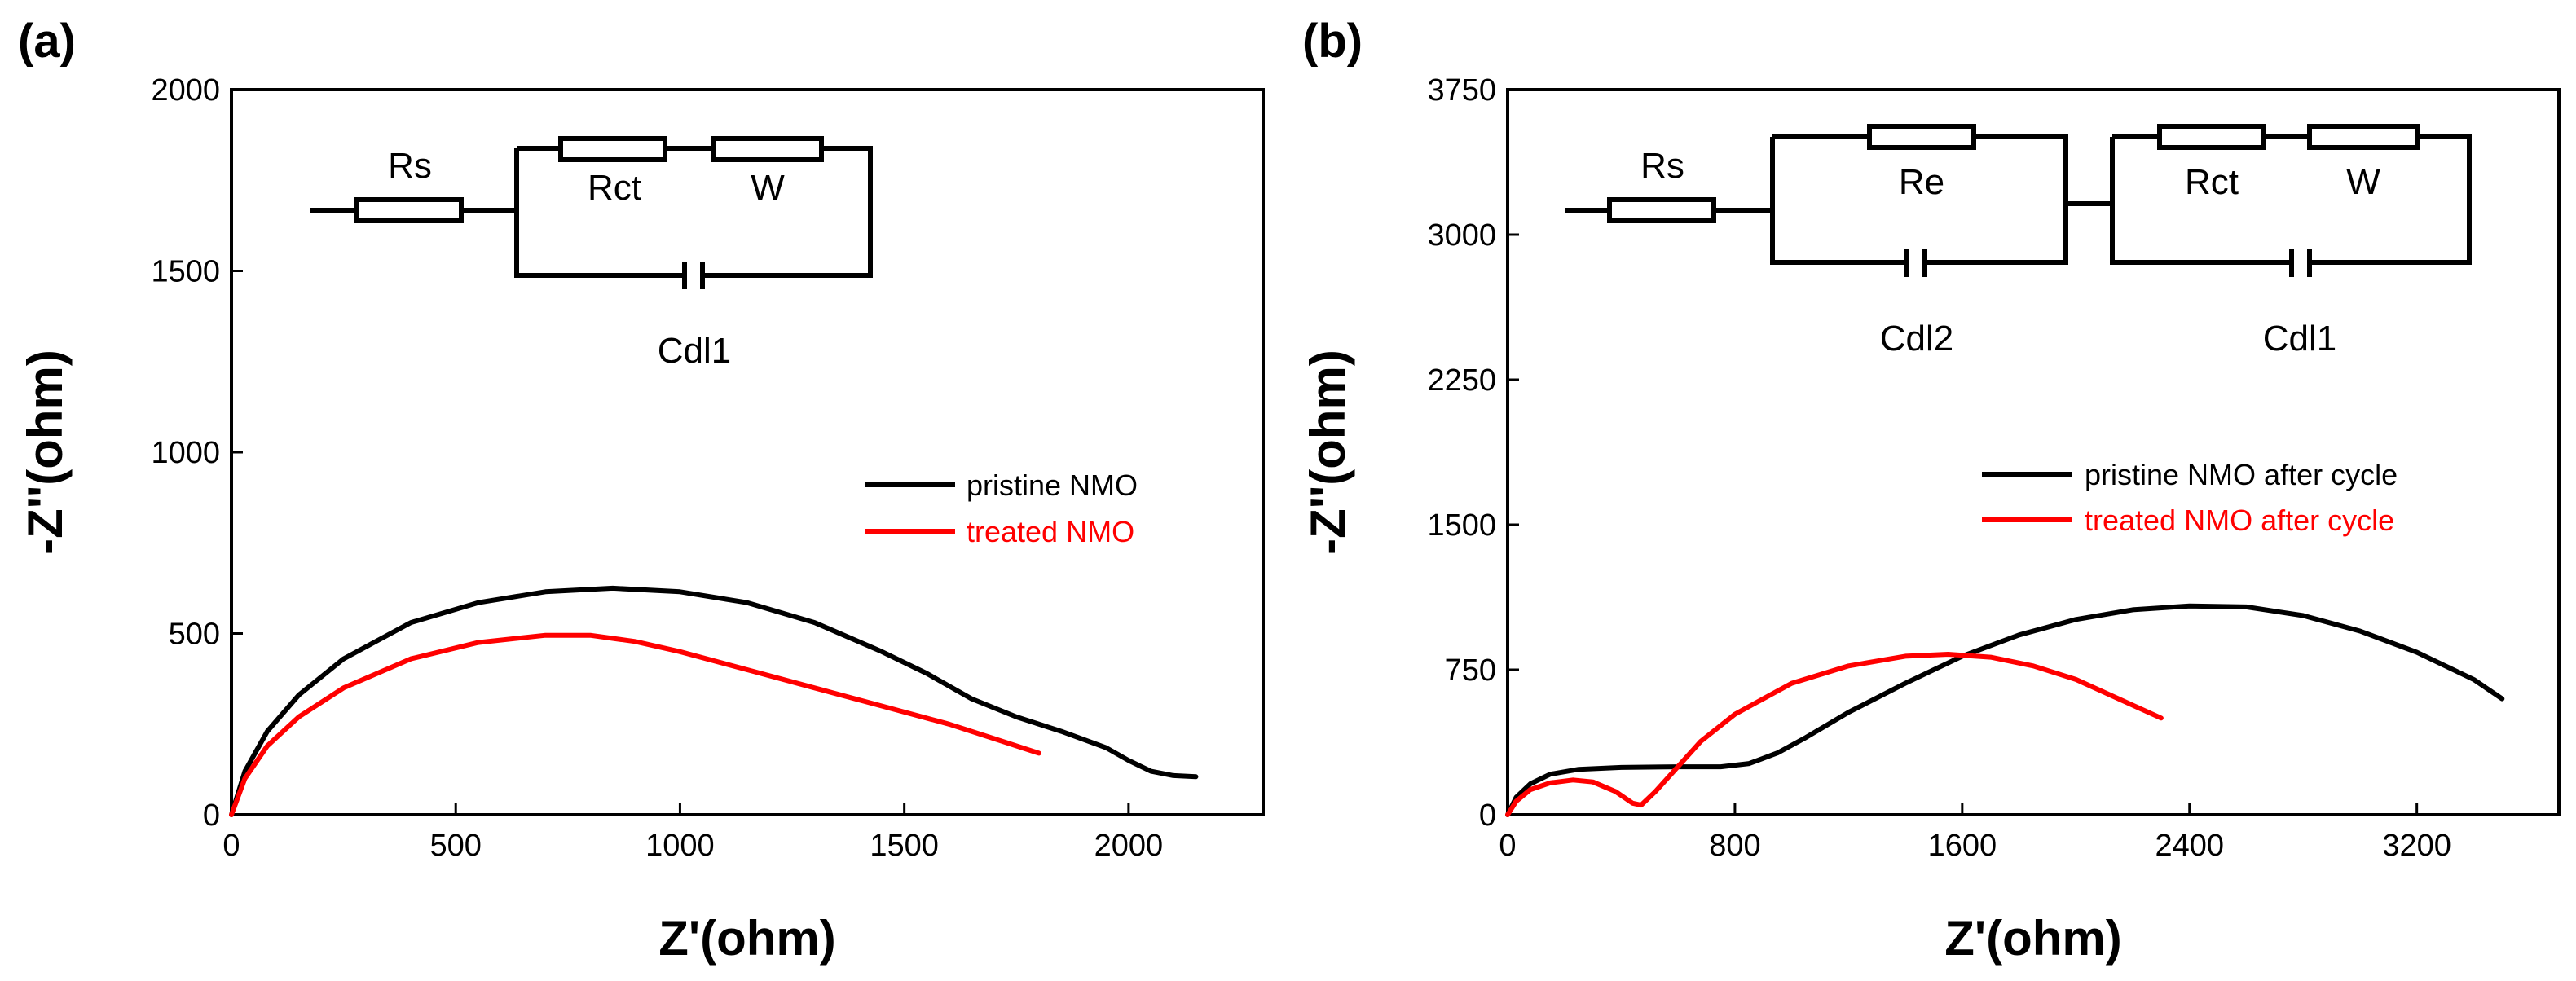  I want to click on panel-b-x-axis-label: Z'(ohm), so click(2033, 939).